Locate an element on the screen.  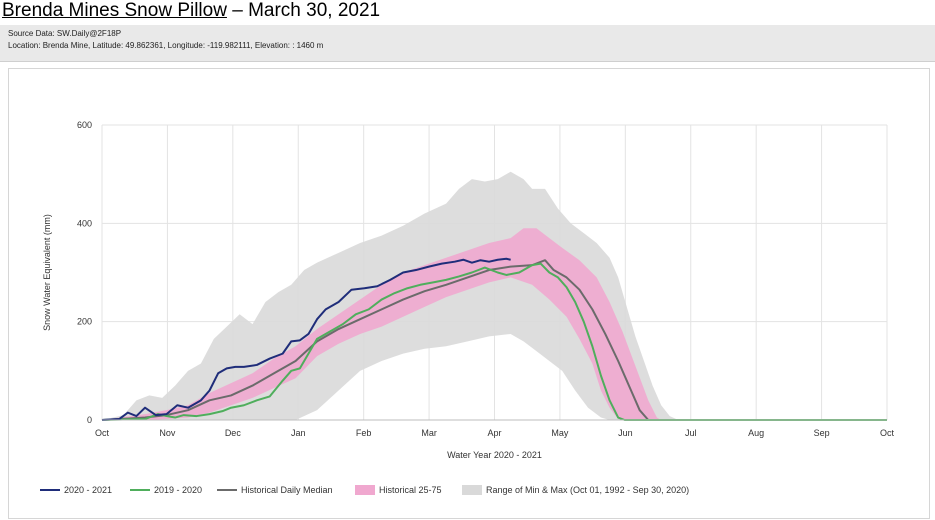
legend-item-minmax-swatch is located at coordinates (472, 490).